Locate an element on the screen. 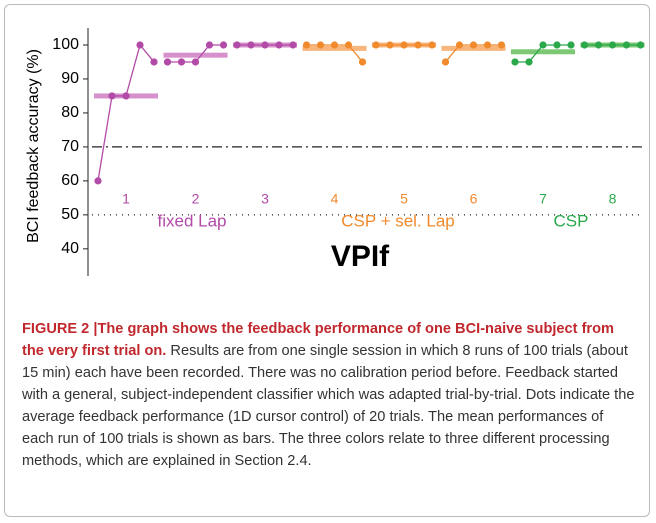 The height and width of the screenshot is (523, 656). y-tick-label: 100 is located at coordinates (65, 44).